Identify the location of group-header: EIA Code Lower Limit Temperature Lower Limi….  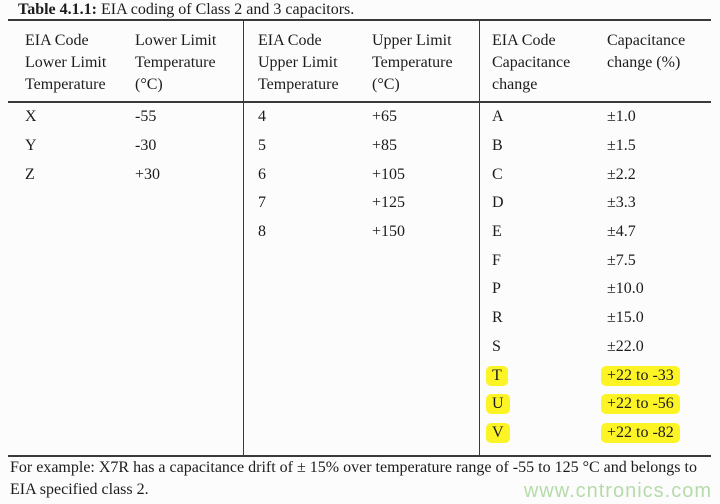
(125, 62).